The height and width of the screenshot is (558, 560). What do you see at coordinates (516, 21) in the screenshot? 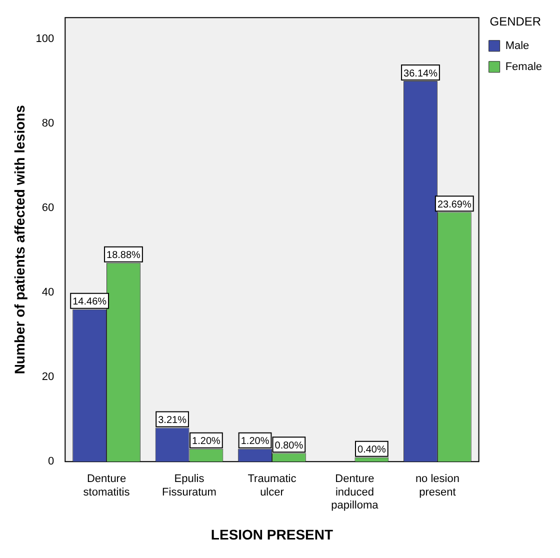
I see `legend-title: GENDER` at bounding box center [516, 21].